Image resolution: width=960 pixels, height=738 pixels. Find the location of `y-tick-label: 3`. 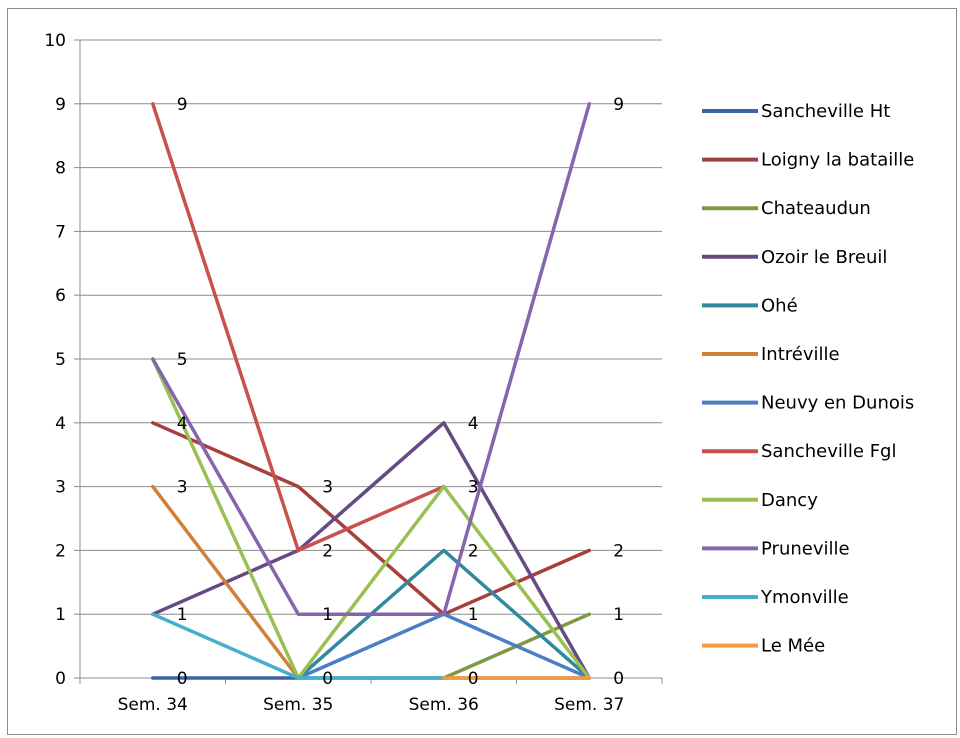

y-tick-label: 3 is located at coordinates (60, 488).